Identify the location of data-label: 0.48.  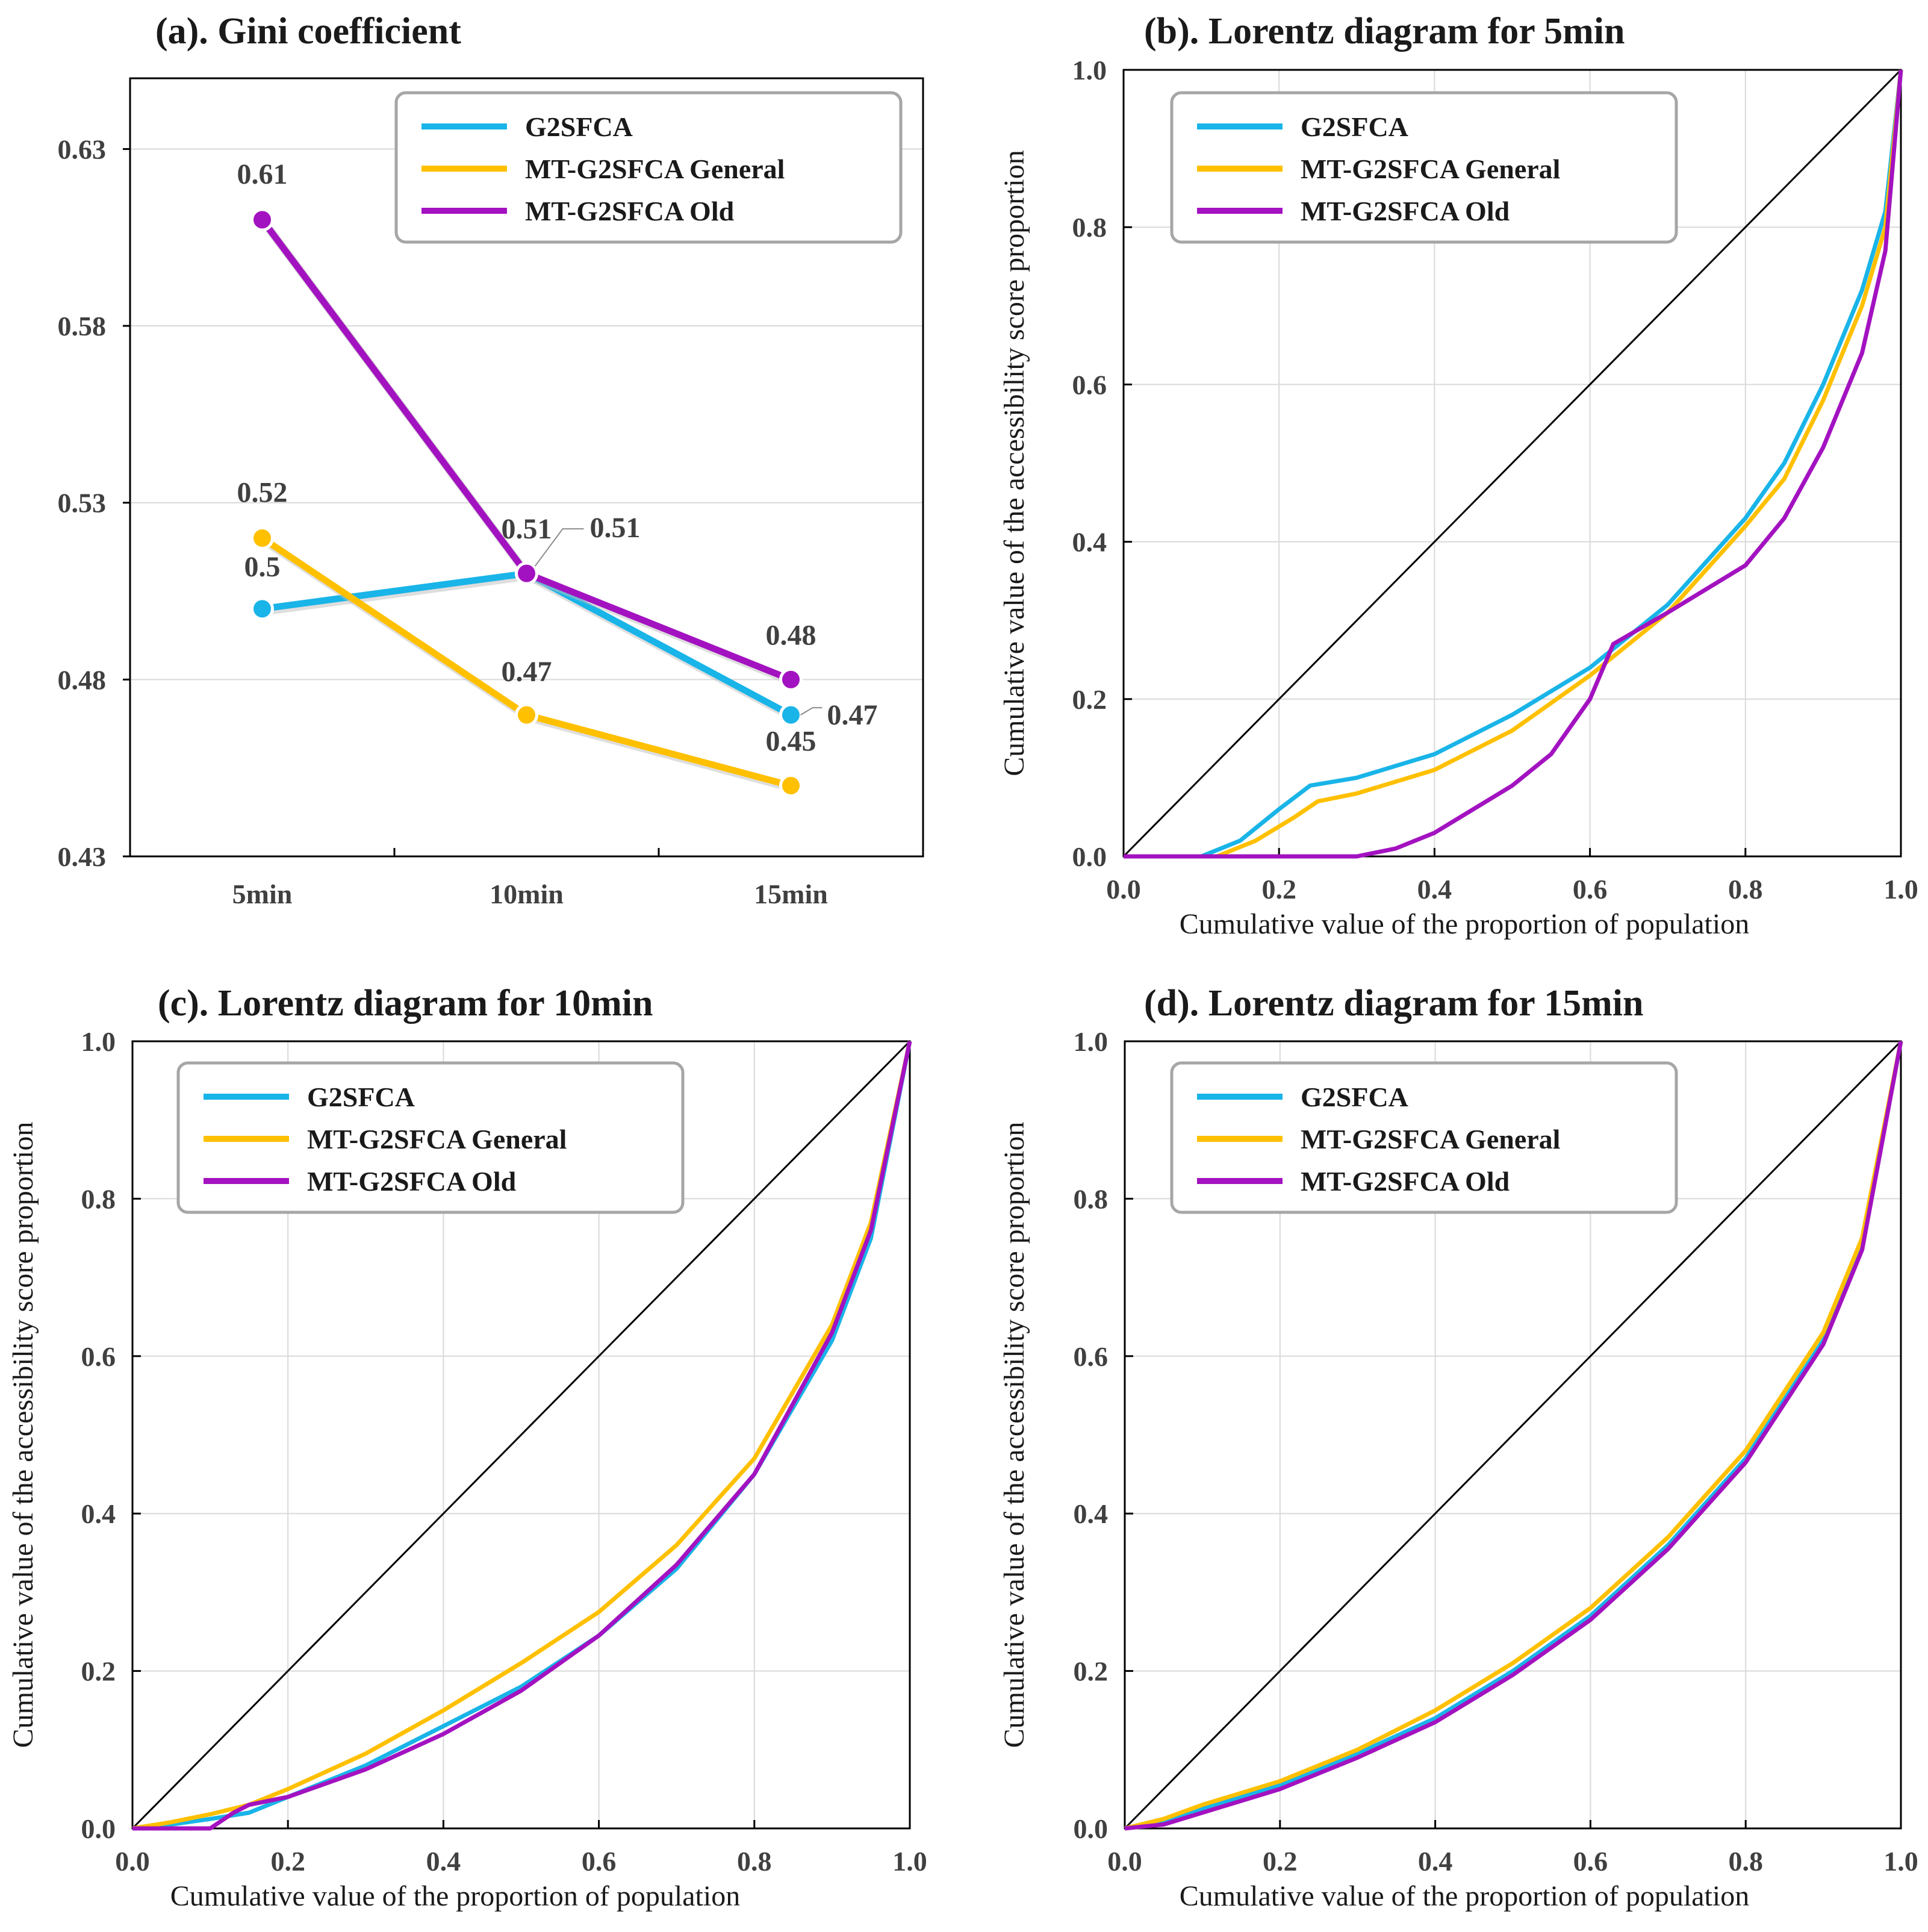
(791, 635).